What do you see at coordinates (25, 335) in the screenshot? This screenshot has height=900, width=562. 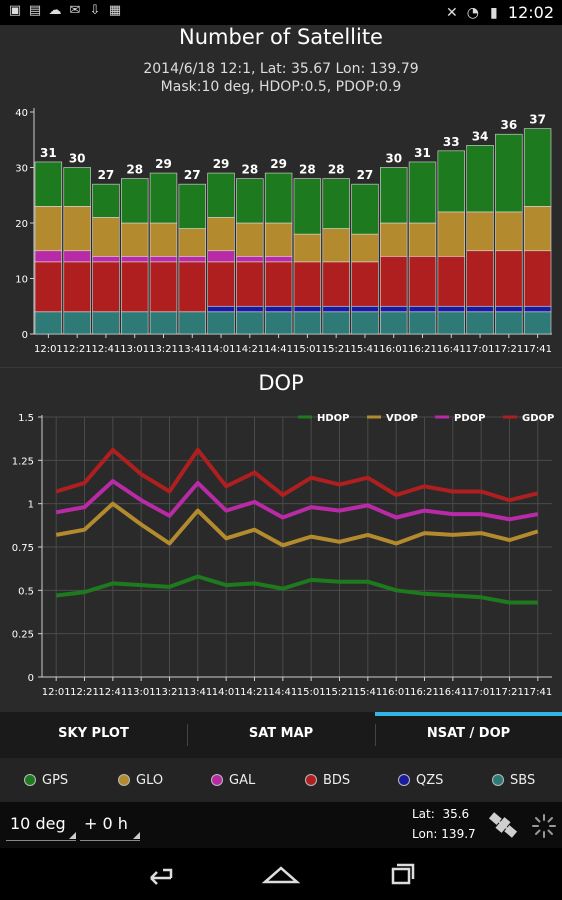 I see `nsat-y-tick-label: 0` at bounding box center [25, 335].